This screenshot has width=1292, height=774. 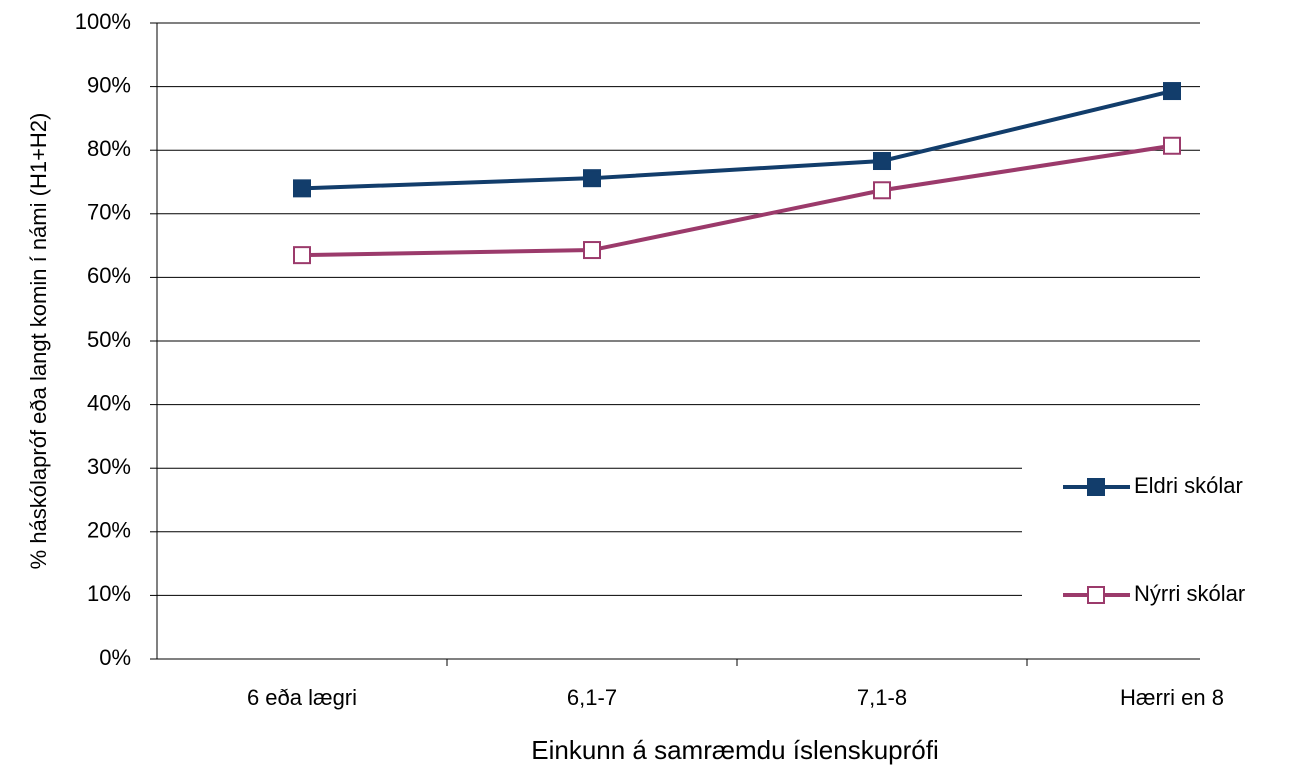 I want to click on y-tick-label: 0%, so click(x=115, y=657).